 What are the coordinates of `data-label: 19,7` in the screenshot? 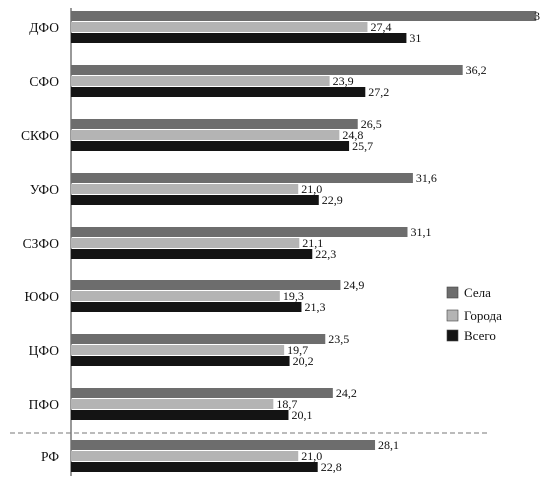 It's located at (297, 350).